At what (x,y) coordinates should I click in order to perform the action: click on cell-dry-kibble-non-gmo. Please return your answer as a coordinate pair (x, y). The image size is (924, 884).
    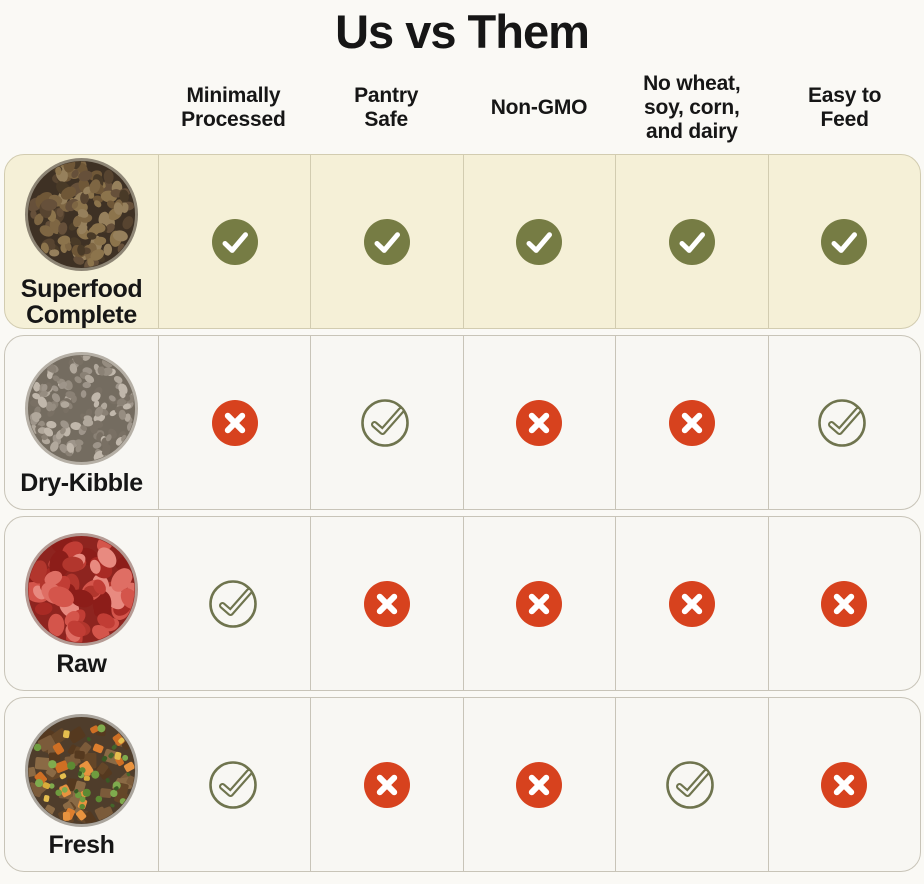
    Looking at the image, I should click on (538, 422).